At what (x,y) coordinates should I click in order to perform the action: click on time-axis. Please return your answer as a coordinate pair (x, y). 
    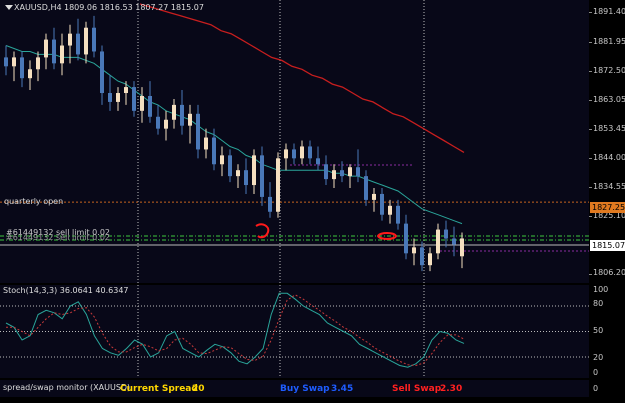
    Looking at the image, I should click on (312, 400).